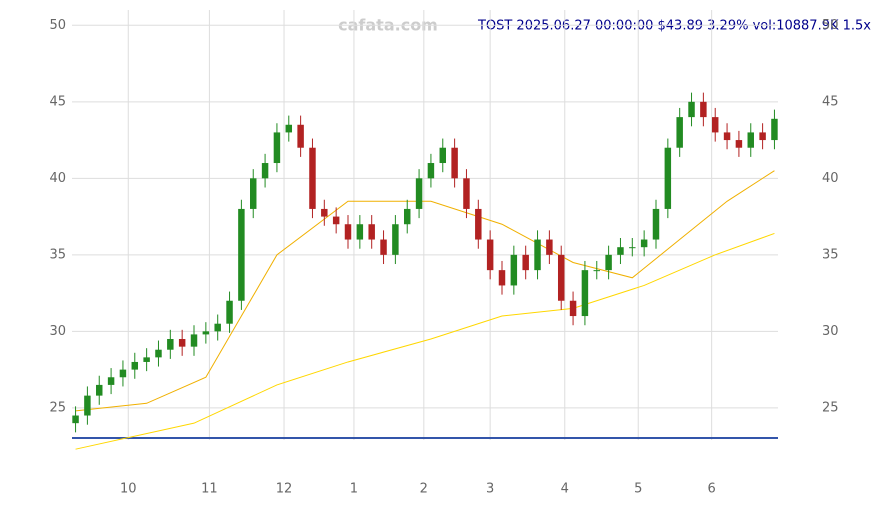 This screenshot has width=881, height=505. What do you see at coordinates (57, 331) in the screenshot?
I see `y-tick-label: 30` at bounding box center [57, 331].